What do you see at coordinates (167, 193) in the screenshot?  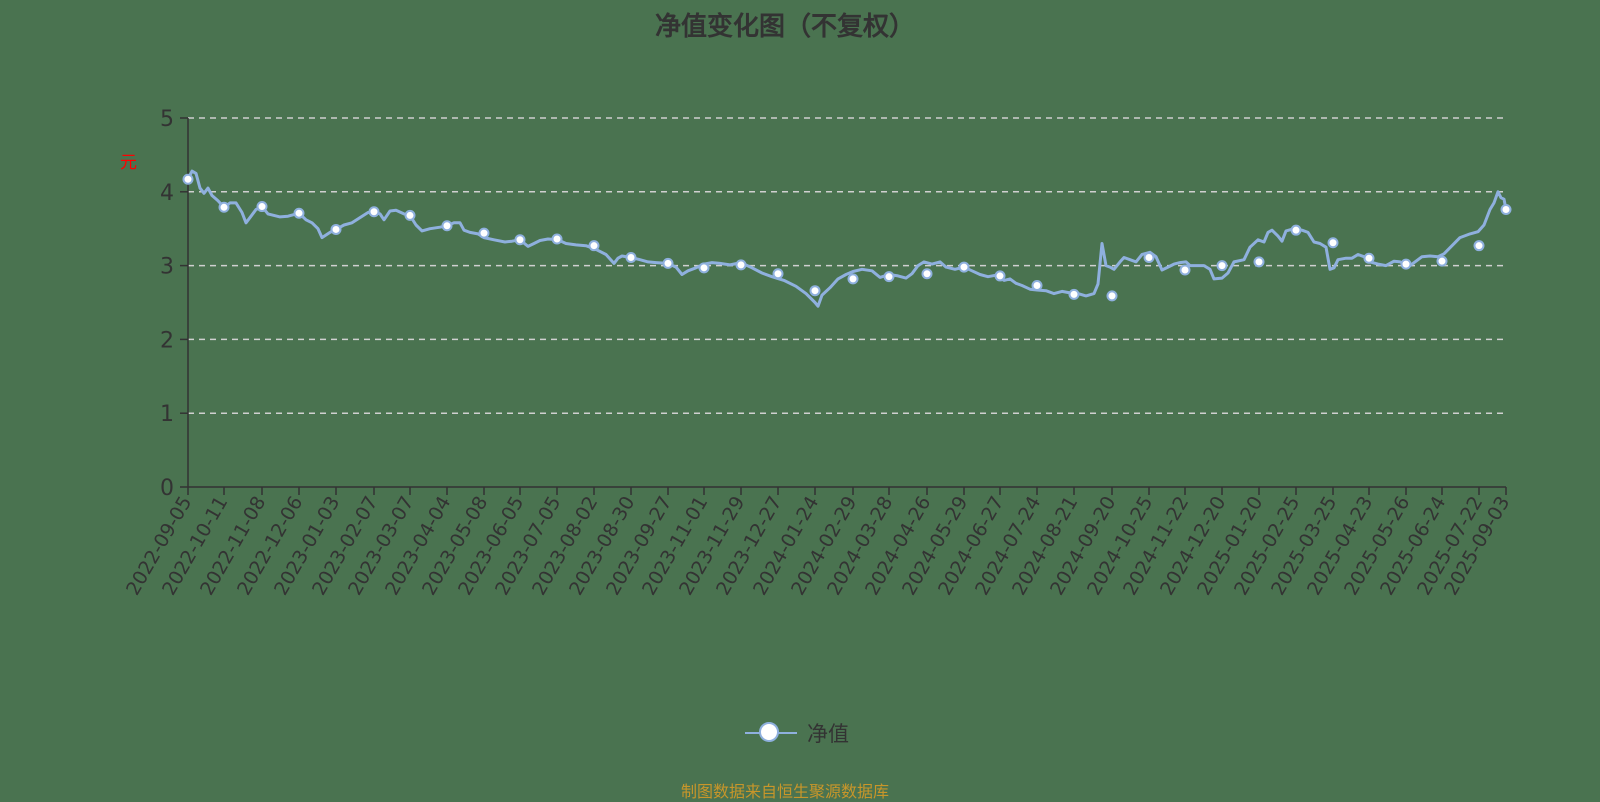 I see `y-tick-label: 4` at bounding box center [167, 193].